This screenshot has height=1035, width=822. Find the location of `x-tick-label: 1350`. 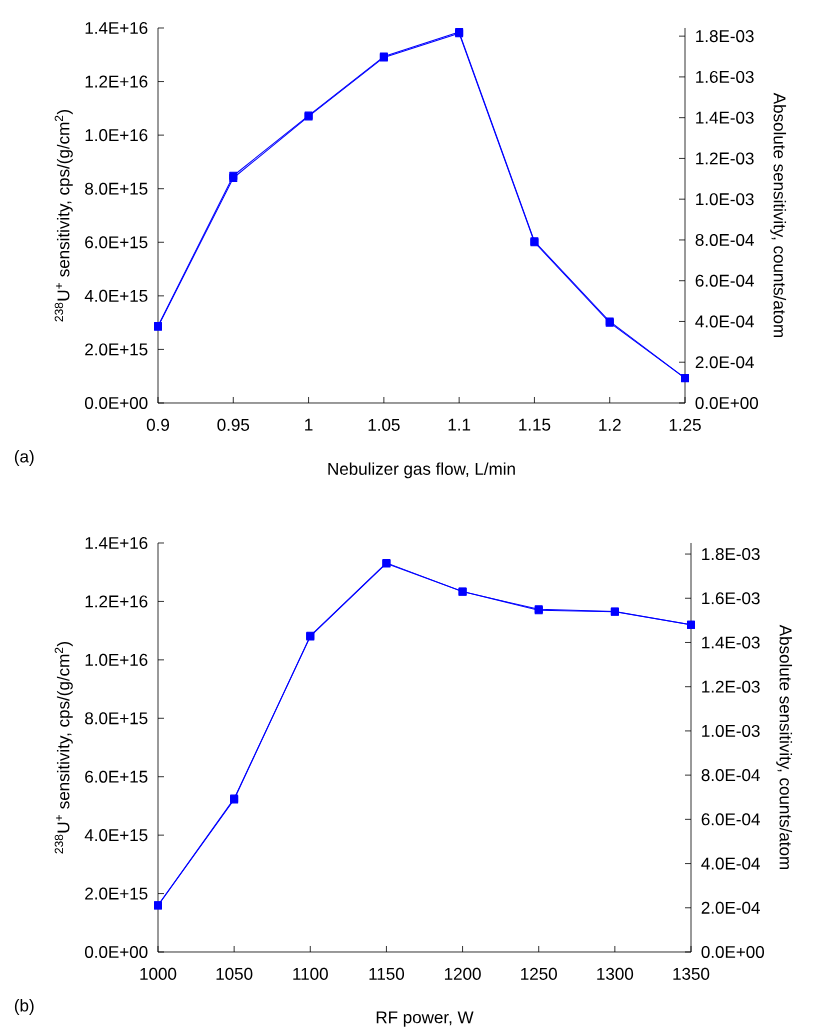

x-tick-label: 1350 is located at coordinates (691, 973).